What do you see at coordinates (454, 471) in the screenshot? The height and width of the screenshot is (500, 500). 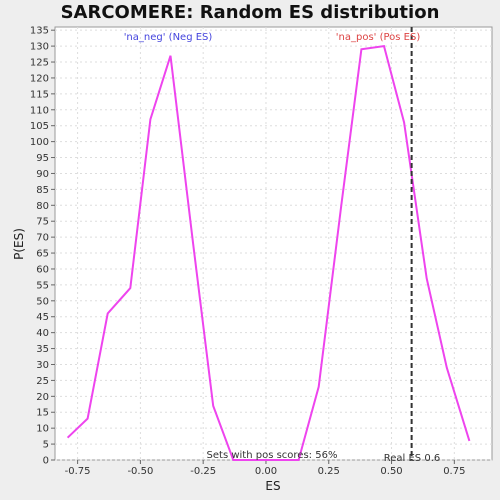 I see `x-tick-label: 0.75` at bounding box center [454, 471].